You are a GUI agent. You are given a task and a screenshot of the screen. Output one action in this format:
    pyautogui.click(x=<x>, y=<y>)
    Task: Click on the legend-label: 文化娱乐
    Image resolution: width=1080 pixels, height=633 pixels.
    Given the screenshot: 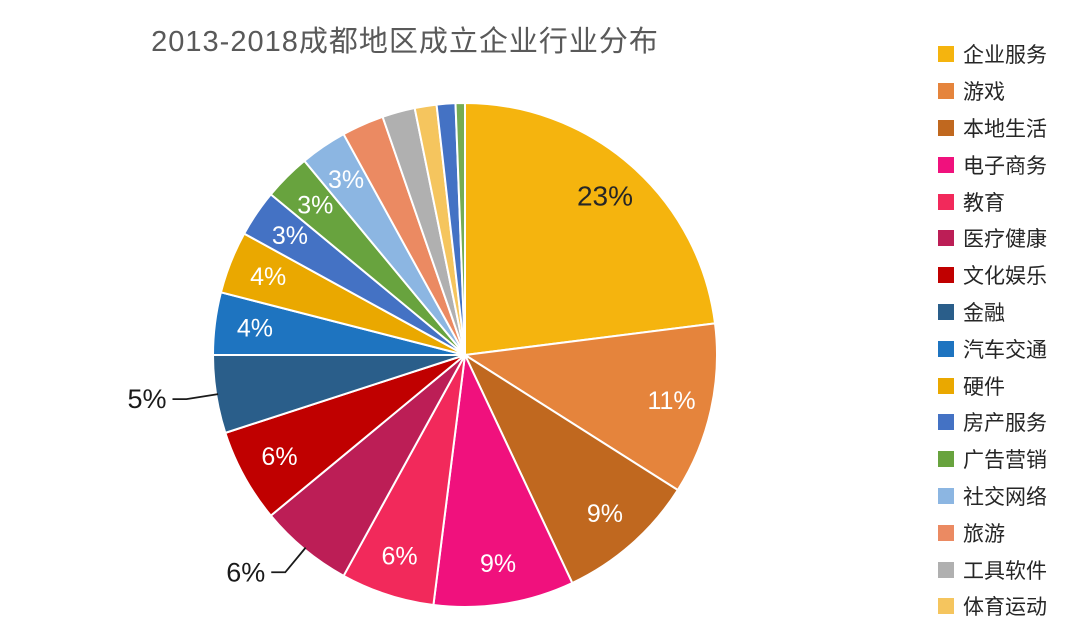 What is the action you would take?
    pyautogui.click(x=1005, y=277)
    